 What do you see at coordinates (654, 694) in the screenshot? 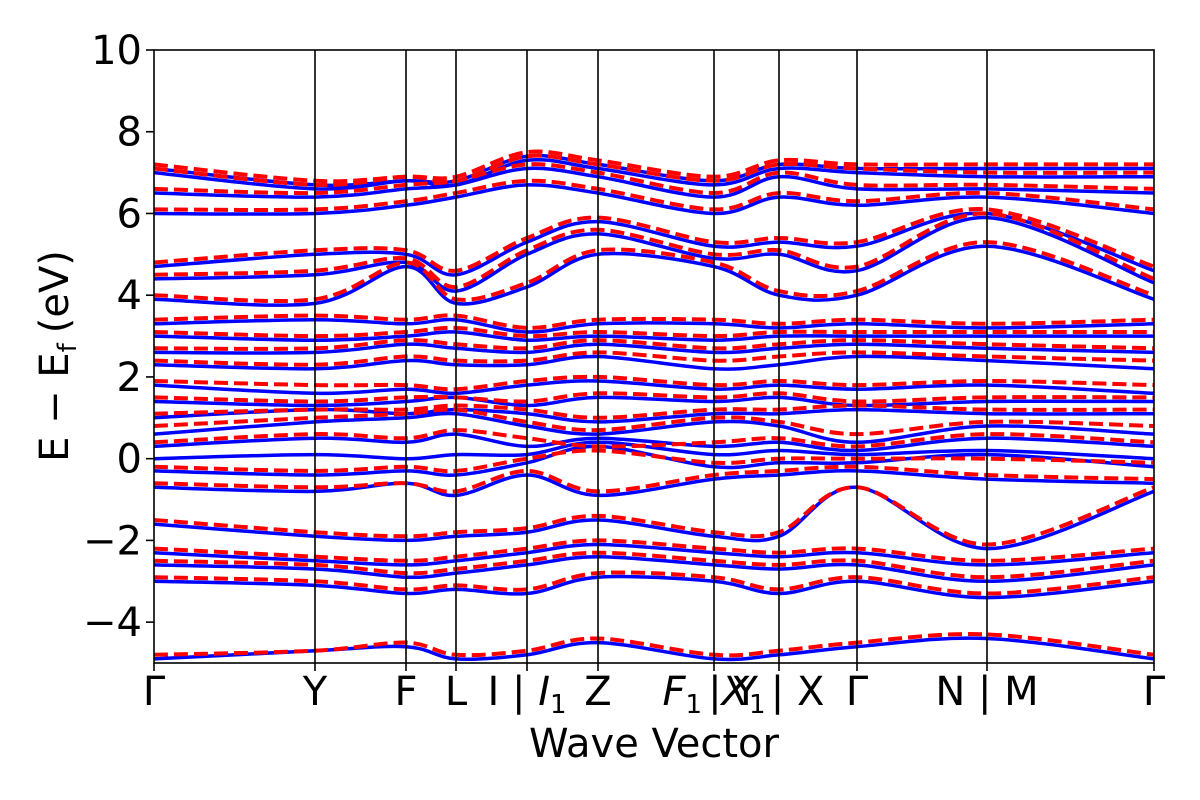
I see `x-axis-tick-labels: Γ Y F L I | I1 Z F1 |X1 Y | X Γ N | M Γ` at bounding box center [654, 694].